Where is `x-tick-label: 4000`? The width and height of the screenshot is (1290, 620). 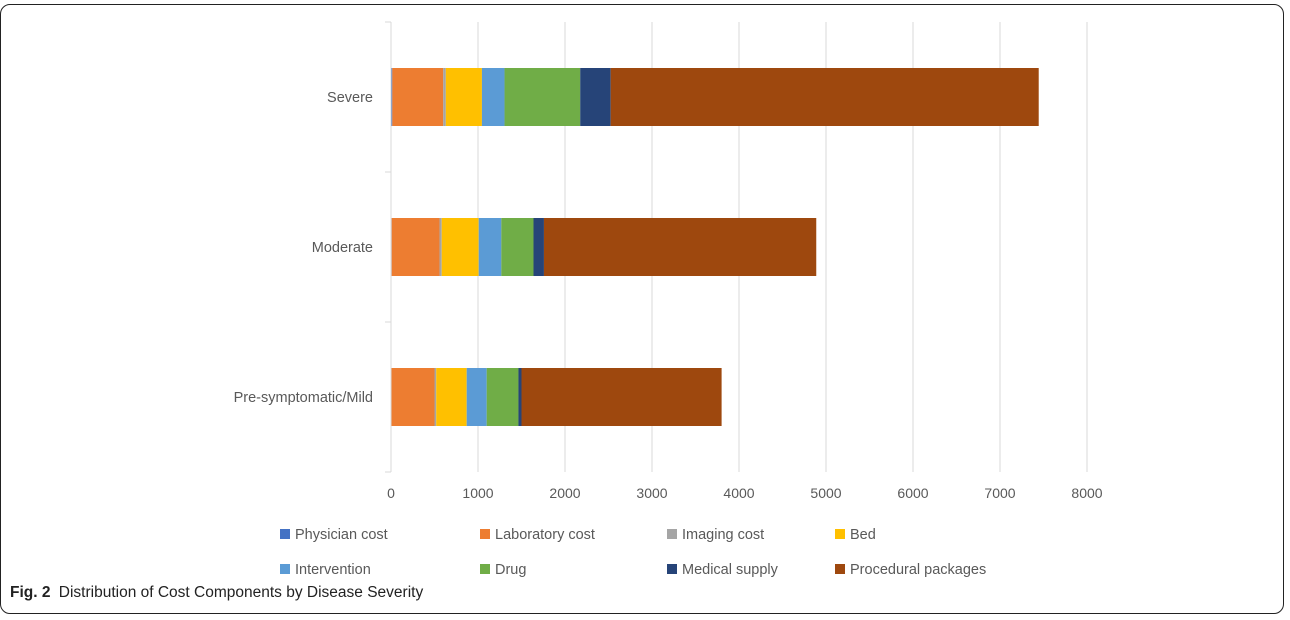
x-tick-label: 4000 is located at coordinates (738, 493).